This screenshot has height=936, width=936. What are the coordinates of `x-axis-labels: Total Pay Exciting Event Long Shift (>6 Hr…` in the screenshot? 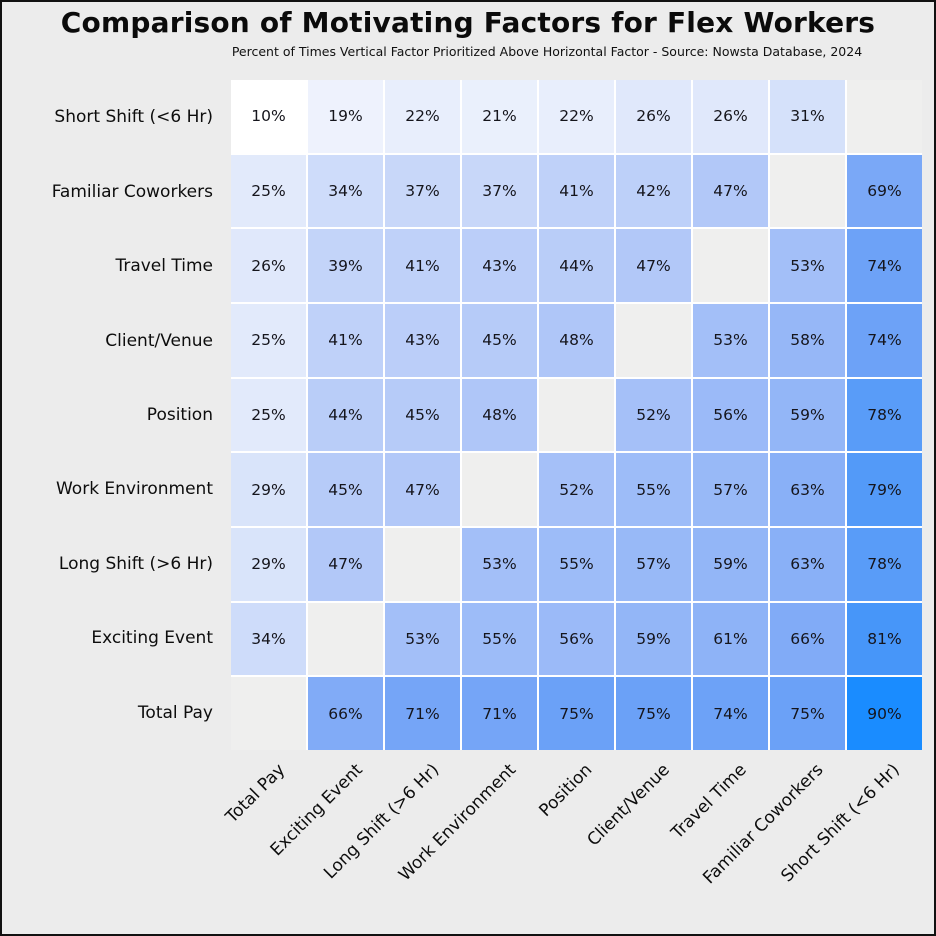 It's located at (572, 844).